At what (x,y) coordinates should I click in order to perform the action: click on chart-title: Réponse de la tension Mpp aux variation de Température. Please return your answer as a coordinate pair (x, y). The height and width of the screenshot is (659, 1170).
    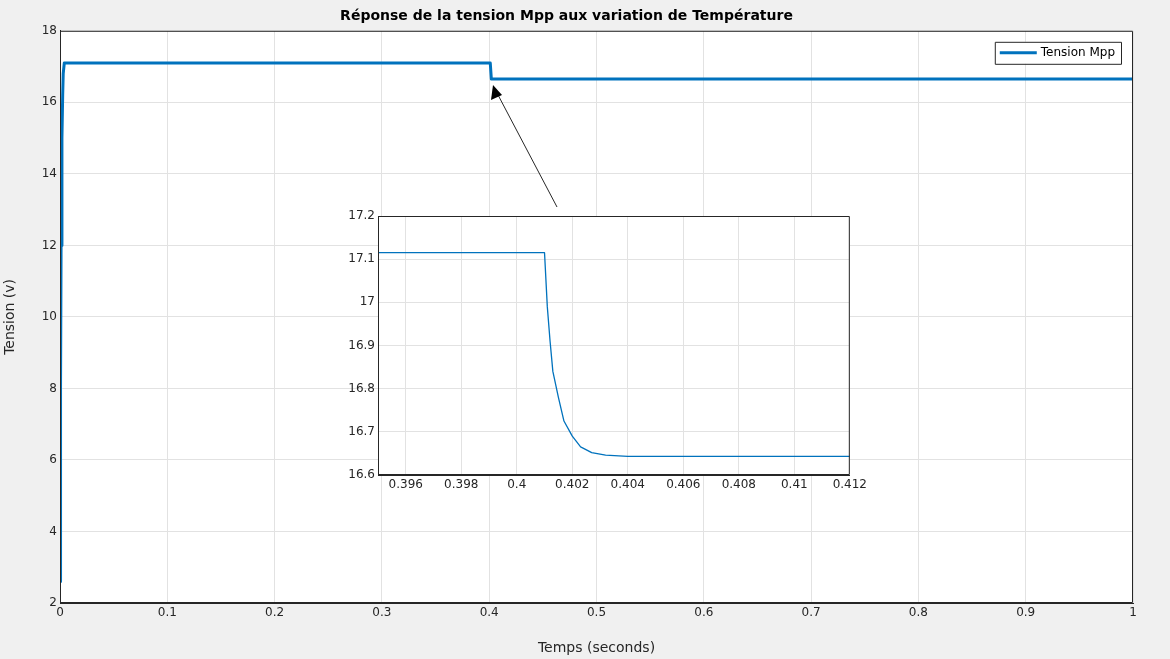
    Looking at the image, I should click on (566, 15).